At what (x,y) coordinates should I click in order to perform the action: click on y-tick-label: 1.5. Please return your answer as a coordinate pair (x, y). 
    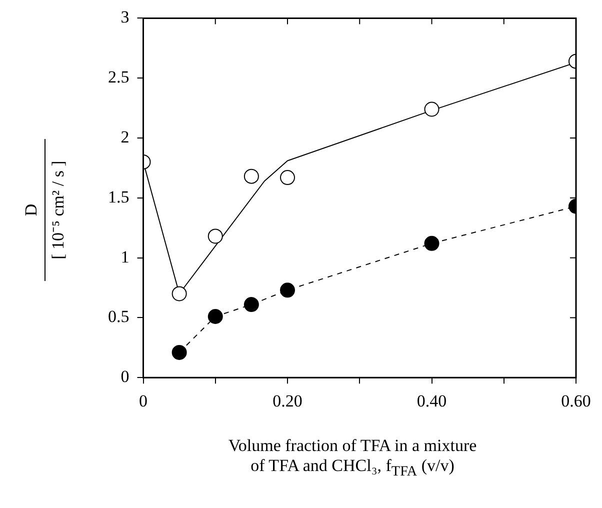
    Looking at the image, I should click on (119, 196).